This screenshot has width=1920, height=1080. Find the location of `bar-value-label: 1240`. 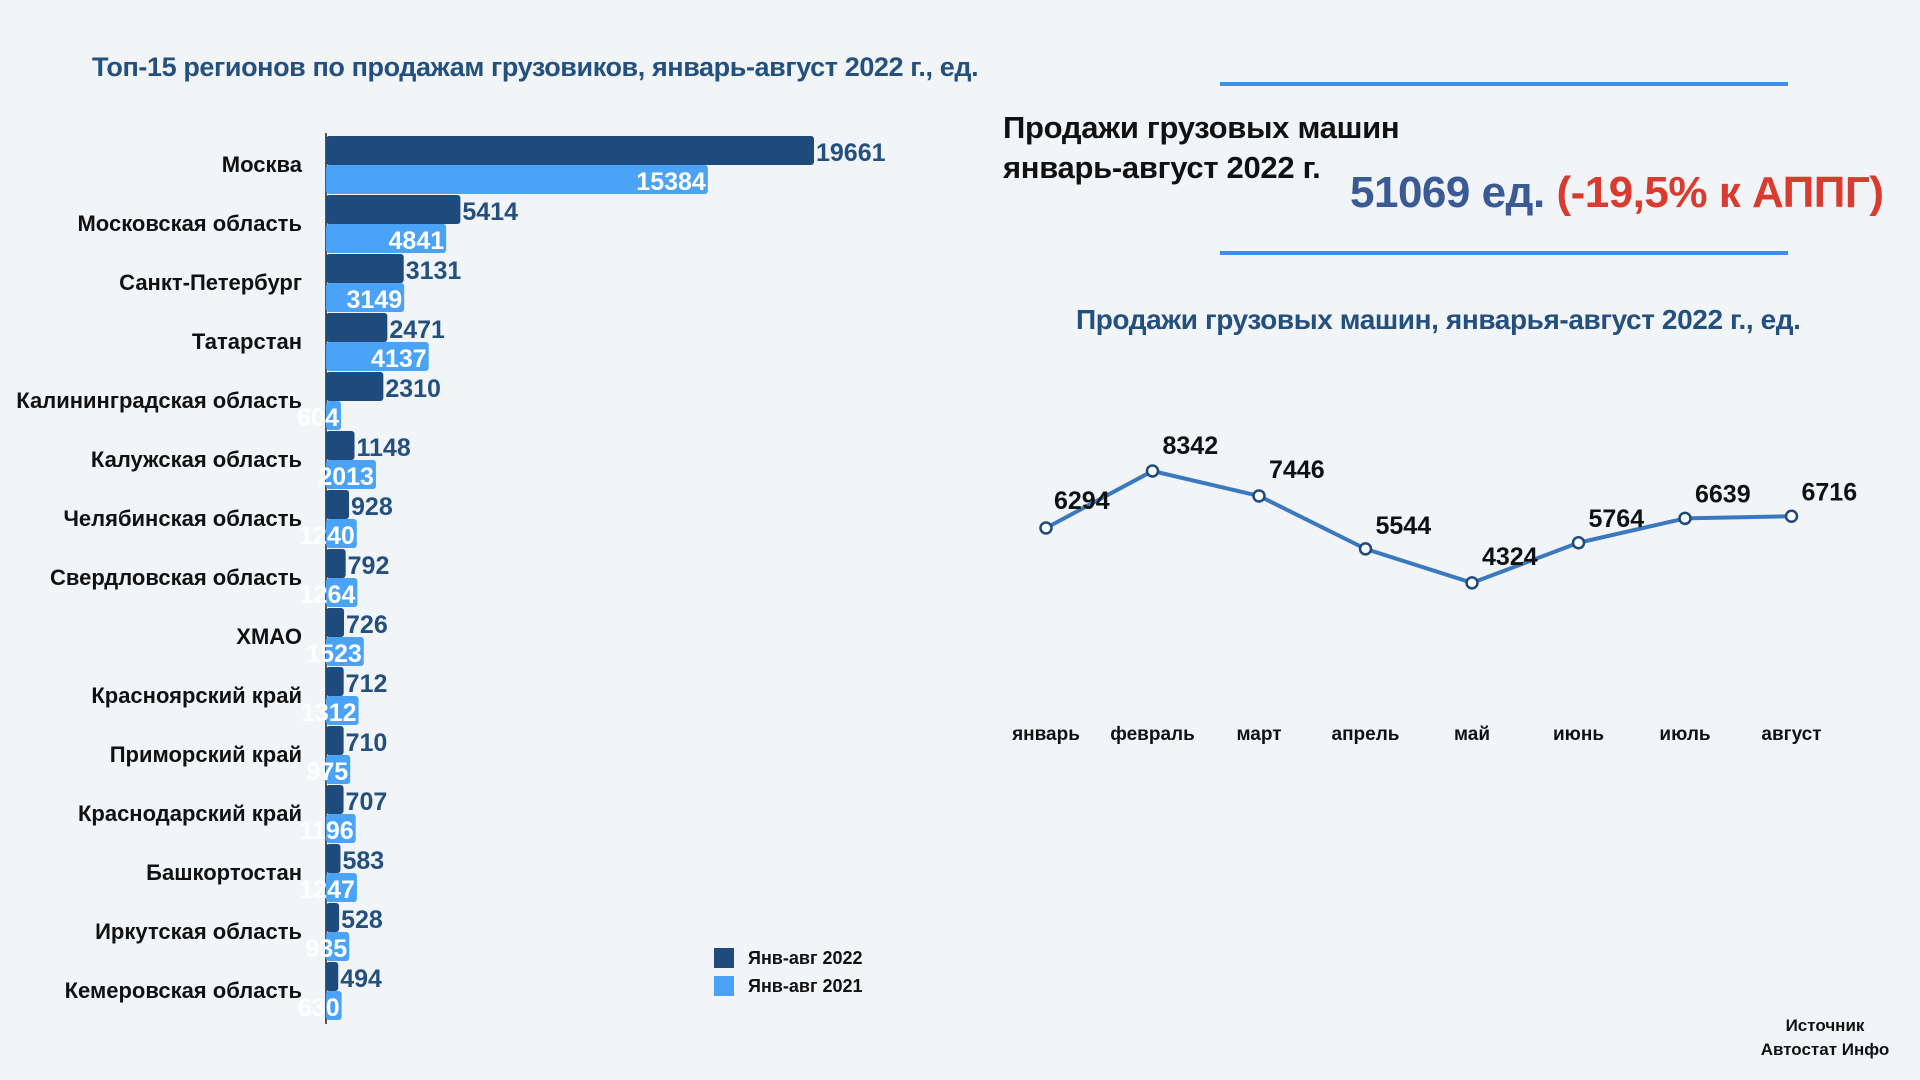

bar-value-label: 1240 is located at coordinates (327, 536).